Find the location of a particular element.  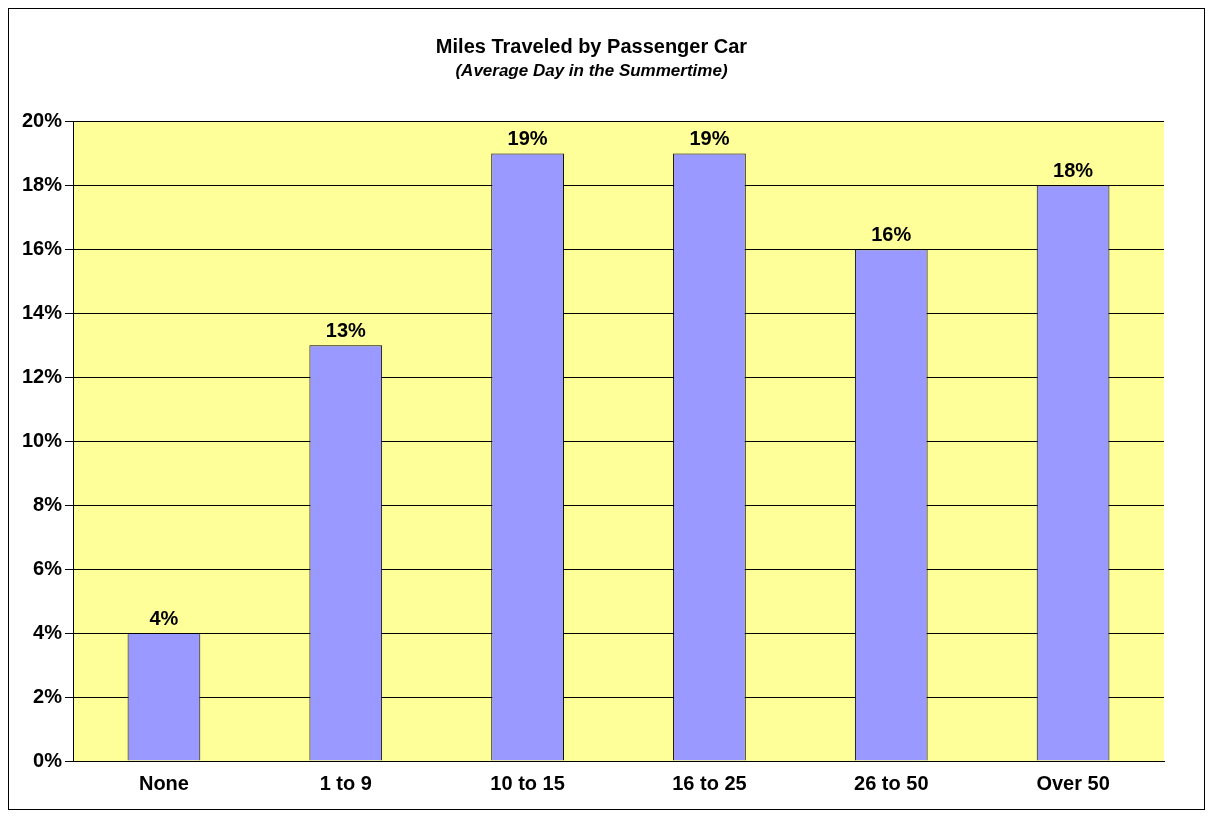

y-tick-label: 8% is located at coordinates (48, 503).